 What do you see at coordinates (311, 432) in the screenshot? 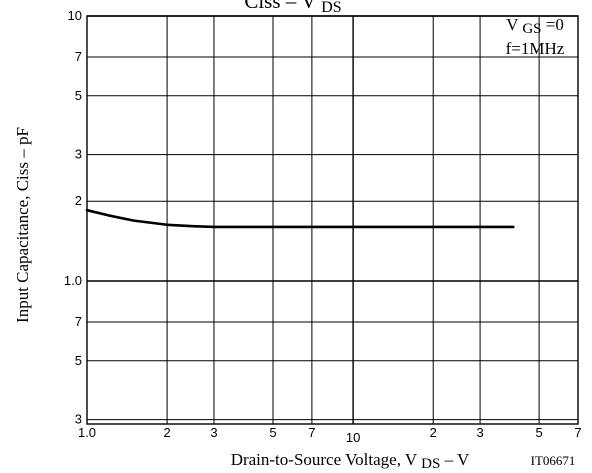
I see `x-tick-label-4: 7` at bounding box center [311, 432].